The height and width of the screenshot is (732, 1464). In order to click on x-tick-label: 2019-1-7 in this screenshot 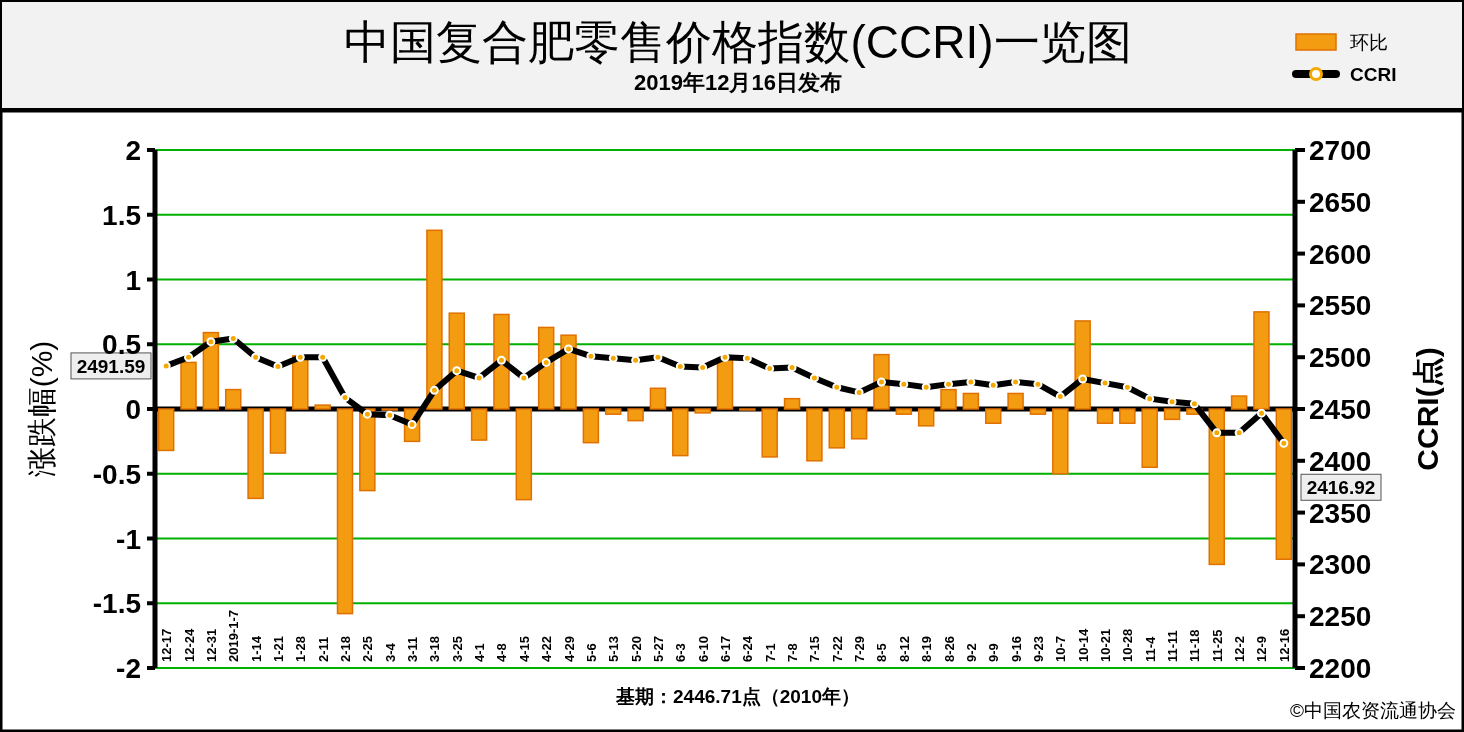, I will do `click(234, 635)`.